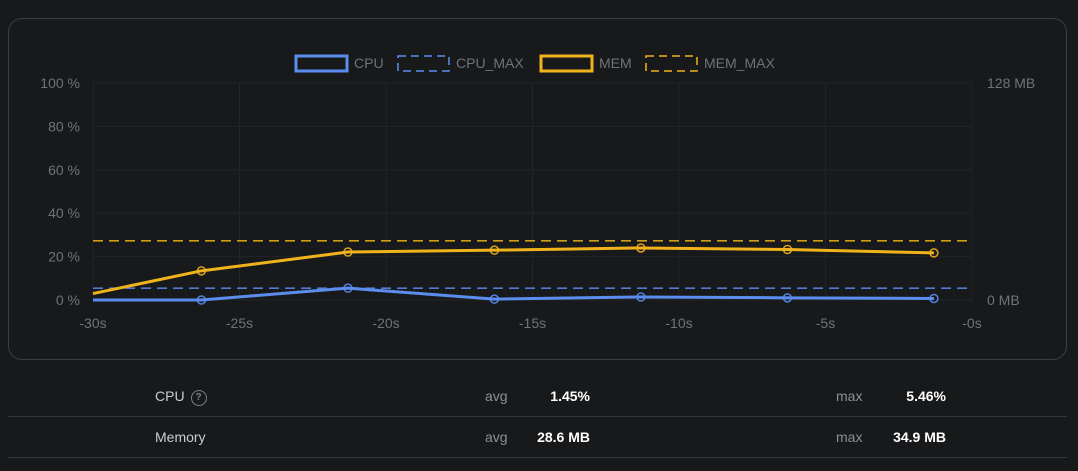 Image resolution: width=1078 pixels, height=471 pixels. Describe the element at coordinates (570, 396) in the screenshot. I see `cpu-avg-value: 1.45%` at that location.